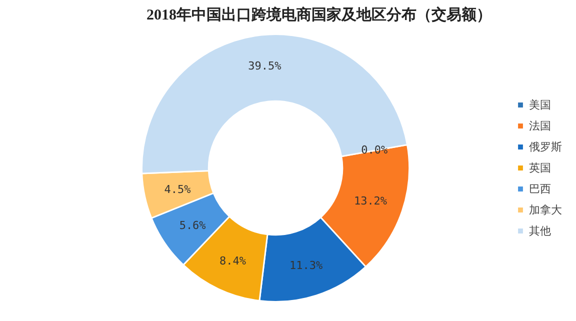  I want to click on legend-label: 加拿大, so click(545, 209).